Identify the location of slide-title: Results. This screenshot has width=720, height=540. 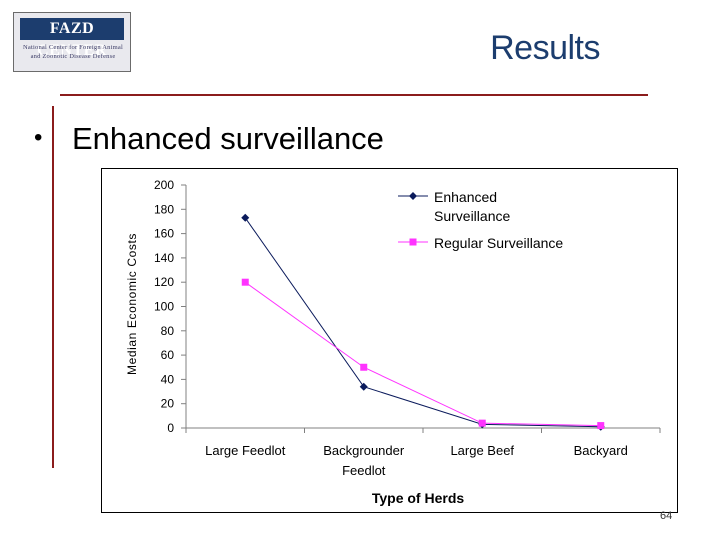
(545, 48).